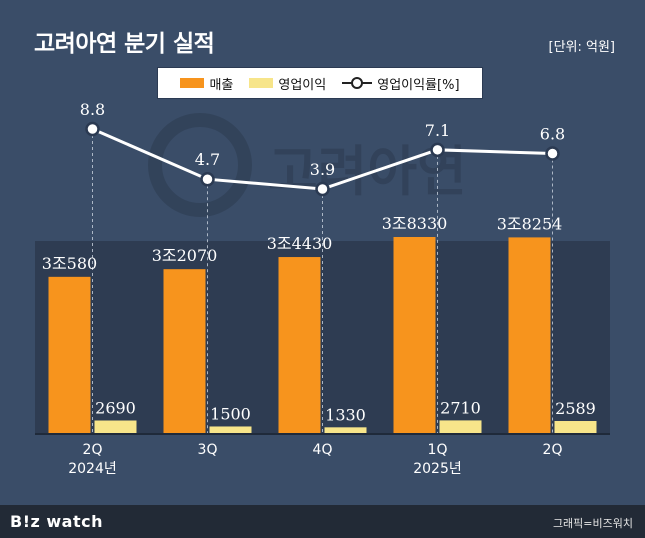  I want to click on revenue-data-label: 3조8254, so click(530, 223).